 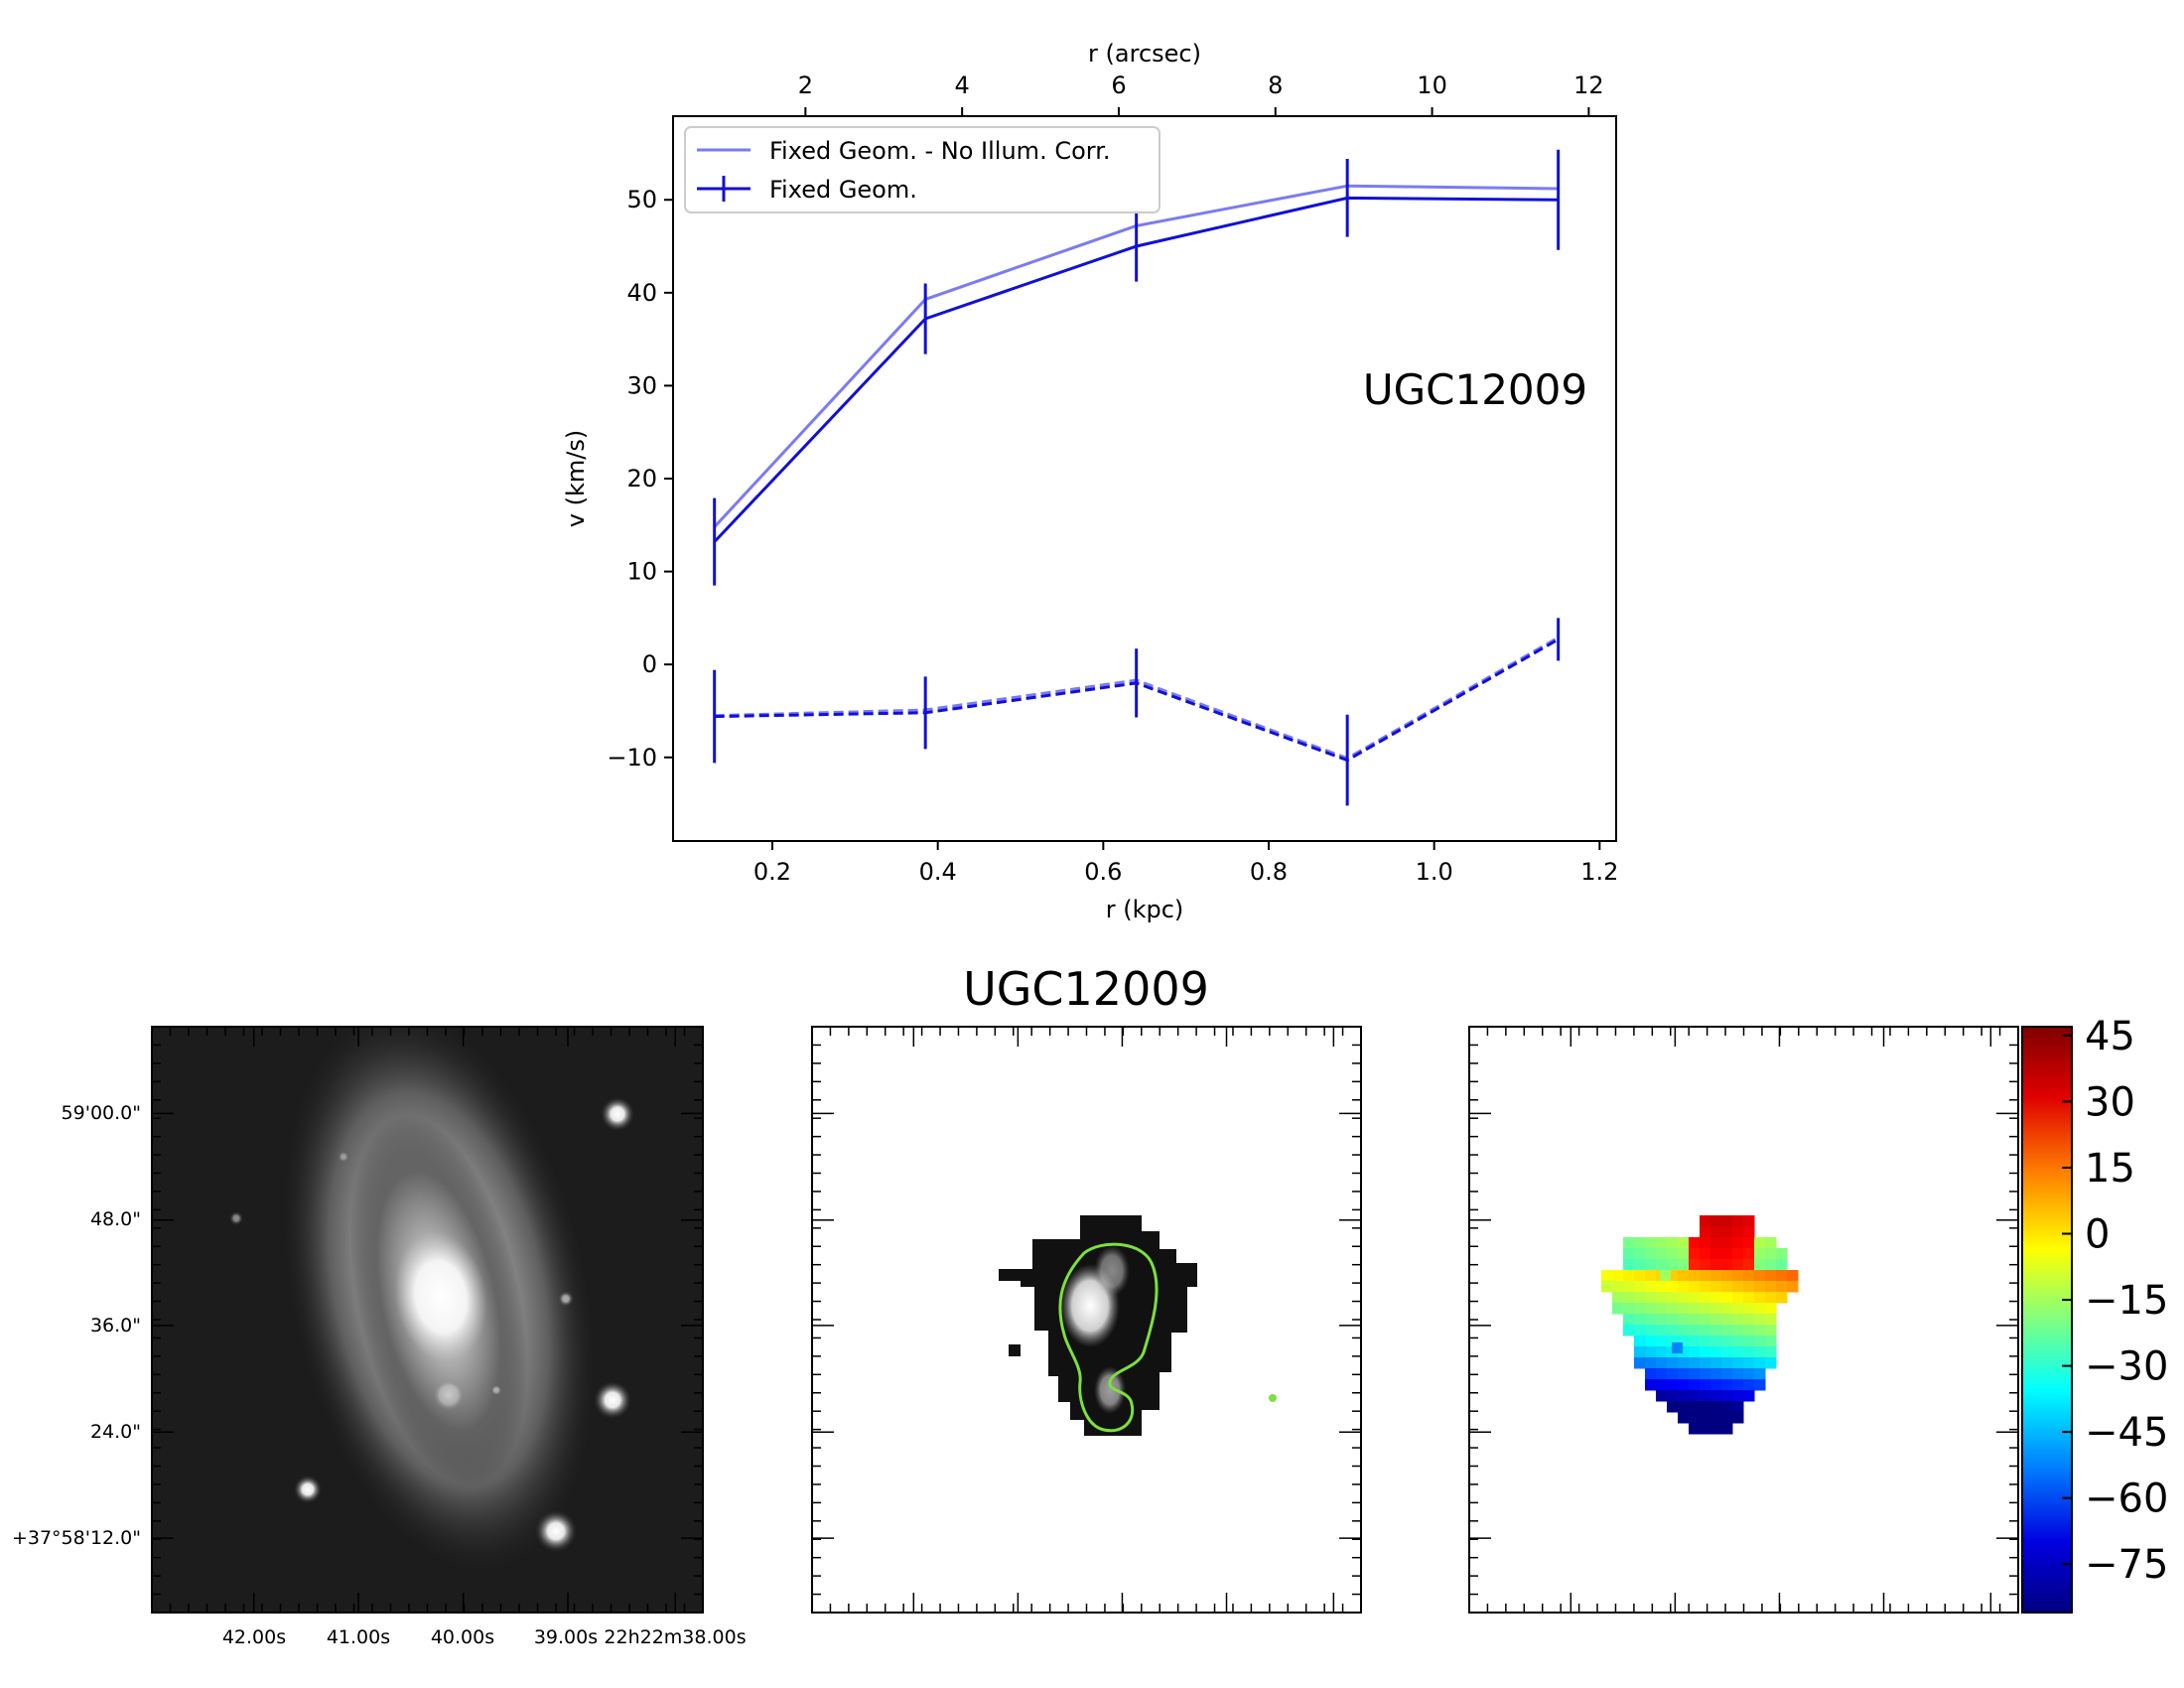 I want to click on x2-tick-label: 2, so click(x=805, y=85).